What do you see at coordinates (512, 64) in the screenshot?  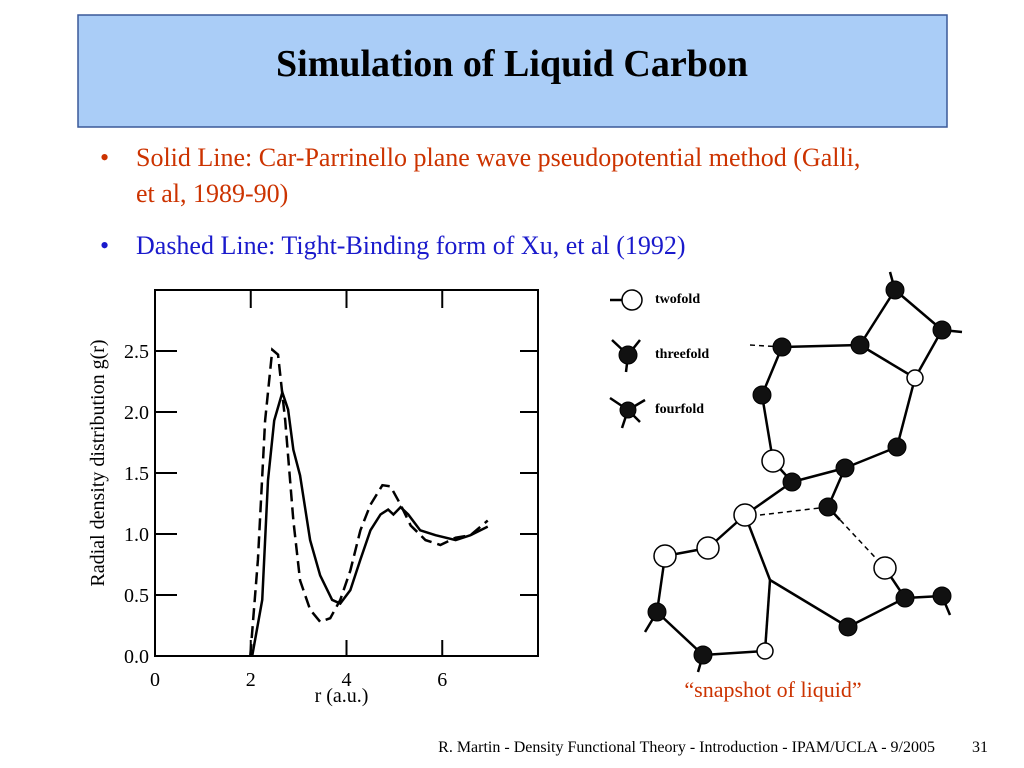 I see `slide-title: Simulation of Liquid Carbon` at bounding box center [512, 64].